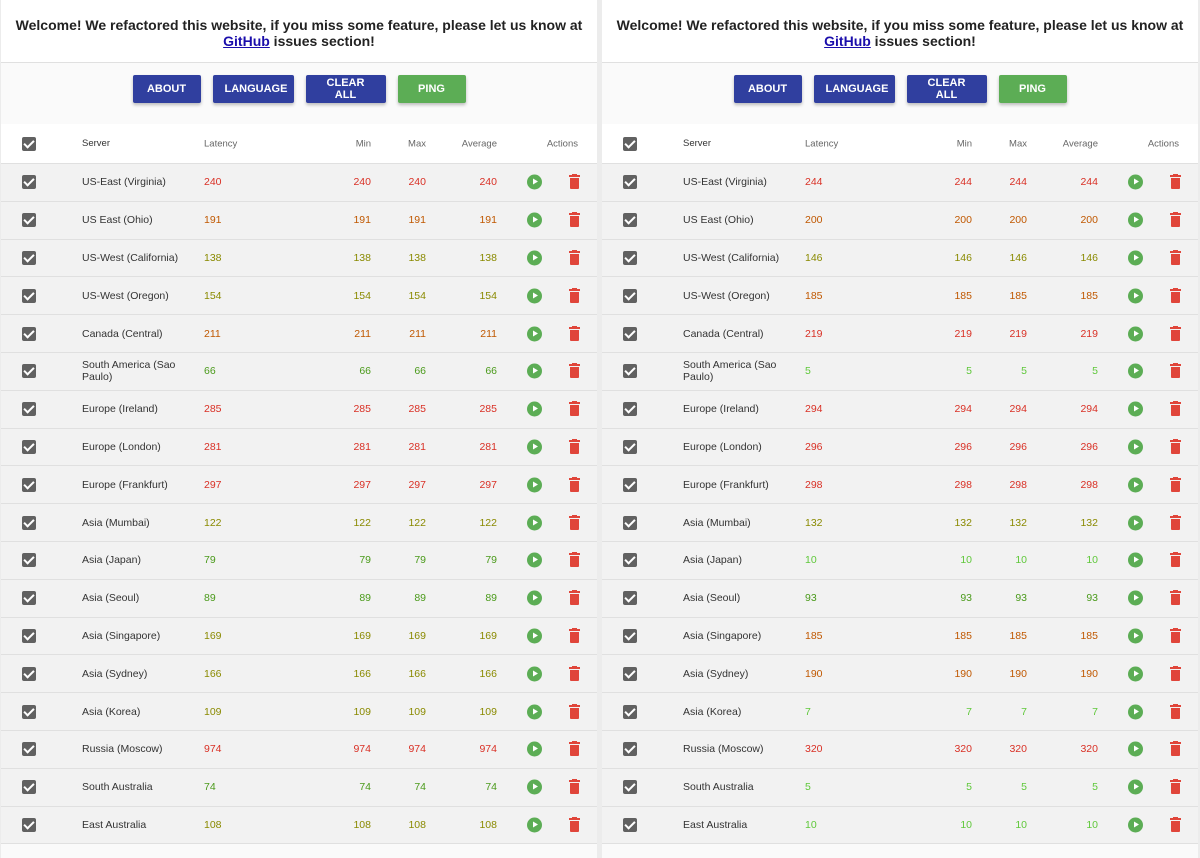 The height and width of the screenshot is (858, 1200). I want to click on column-header-max: Max, so click(417, 143).